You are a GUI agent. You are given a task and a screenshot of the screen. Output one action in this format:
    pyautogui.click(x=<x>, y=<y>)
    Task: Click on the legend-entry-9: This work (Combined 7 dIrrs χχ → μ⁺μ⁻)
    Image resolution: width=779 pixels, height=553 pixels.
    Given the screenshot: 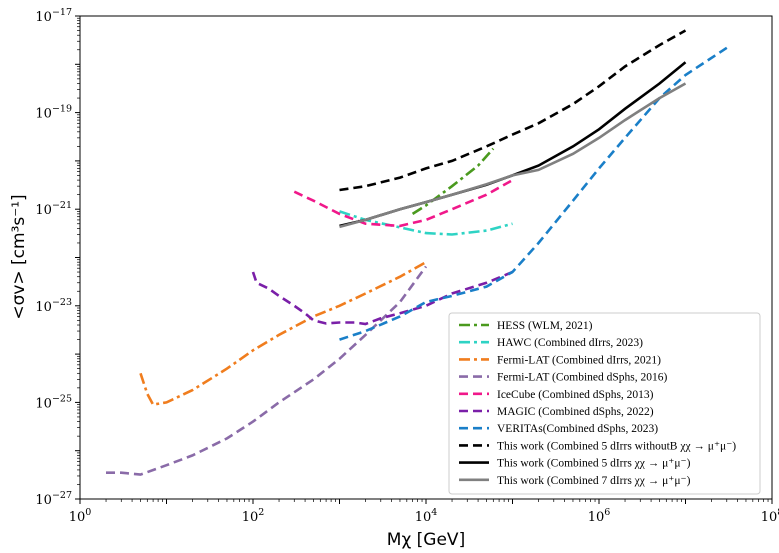 What is the action you would take?
    pyautogui.click(x=594, y=481)
    